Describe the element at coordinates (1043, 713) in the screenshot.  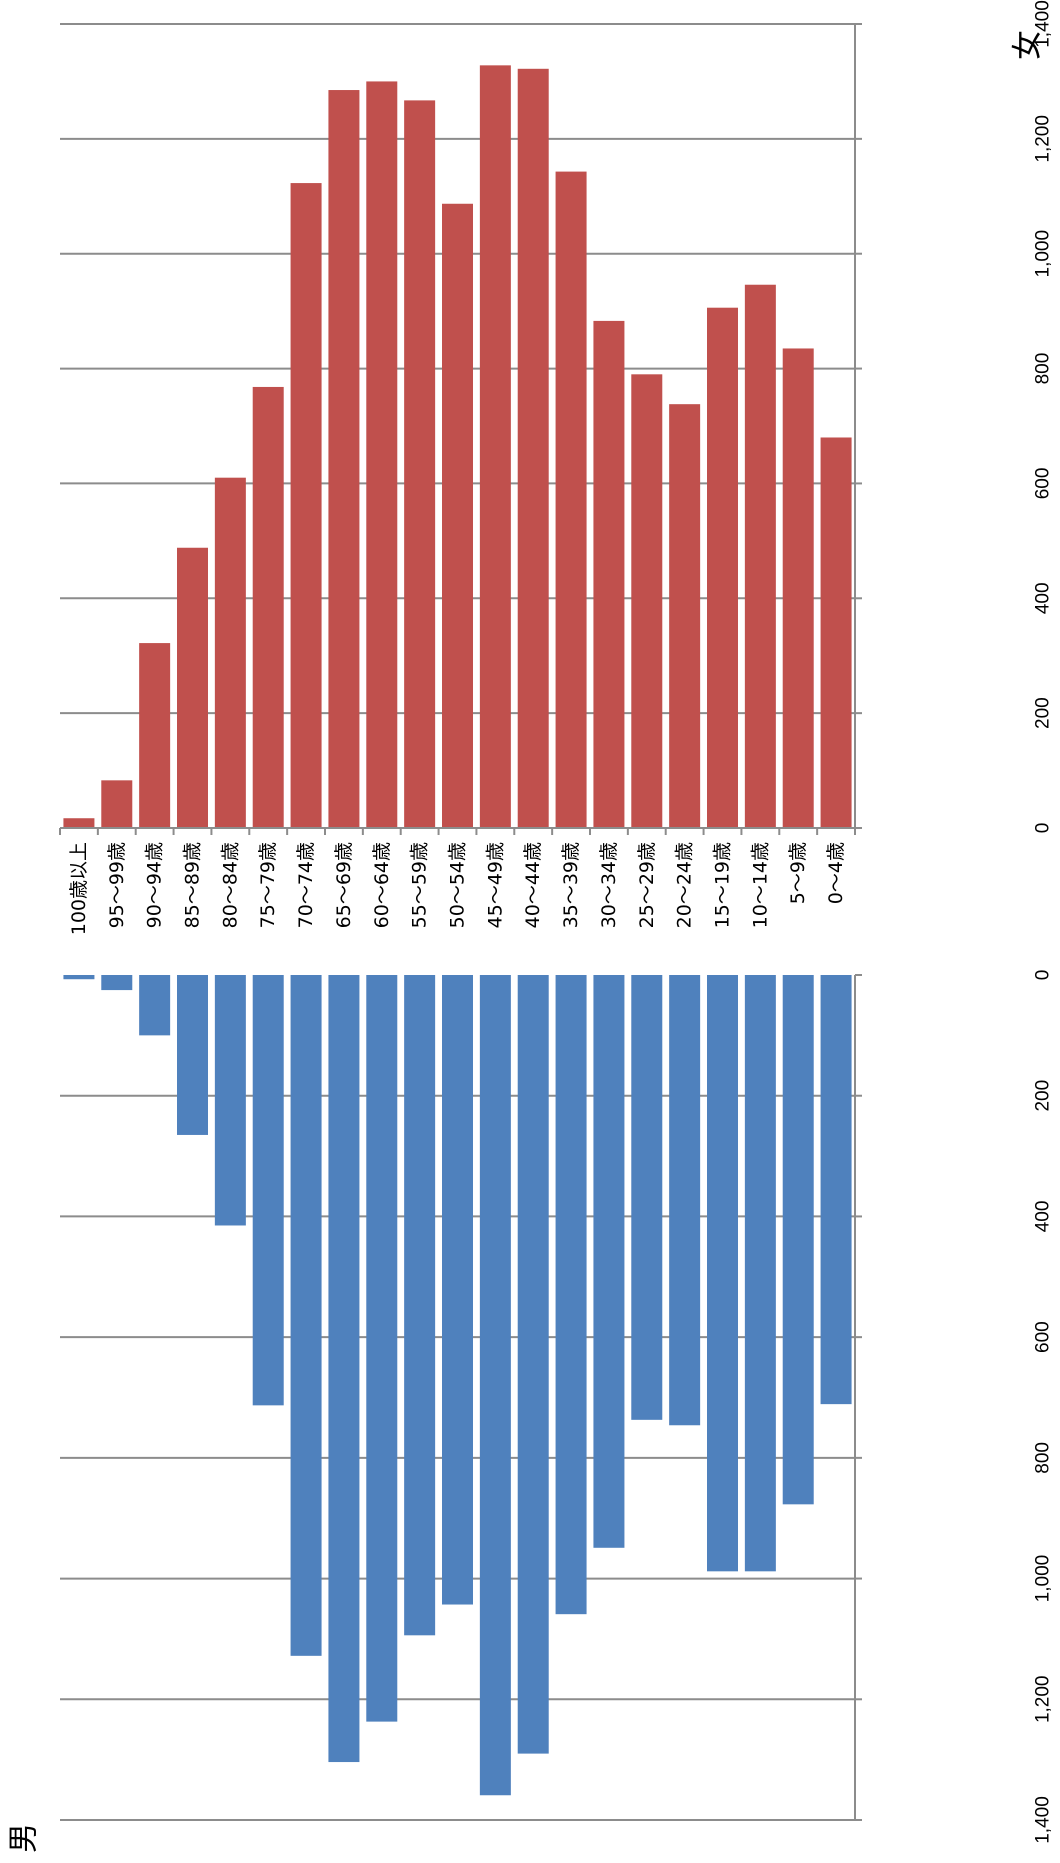
I see `female-tick-label: 200` at that location.